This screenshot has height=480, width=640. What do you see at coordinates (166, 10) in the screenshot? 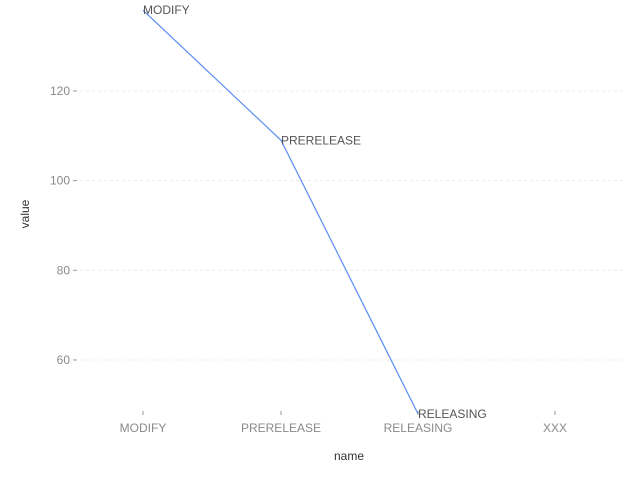
I see `data-point-label: MODIFY` at bounding box center [166, 10].